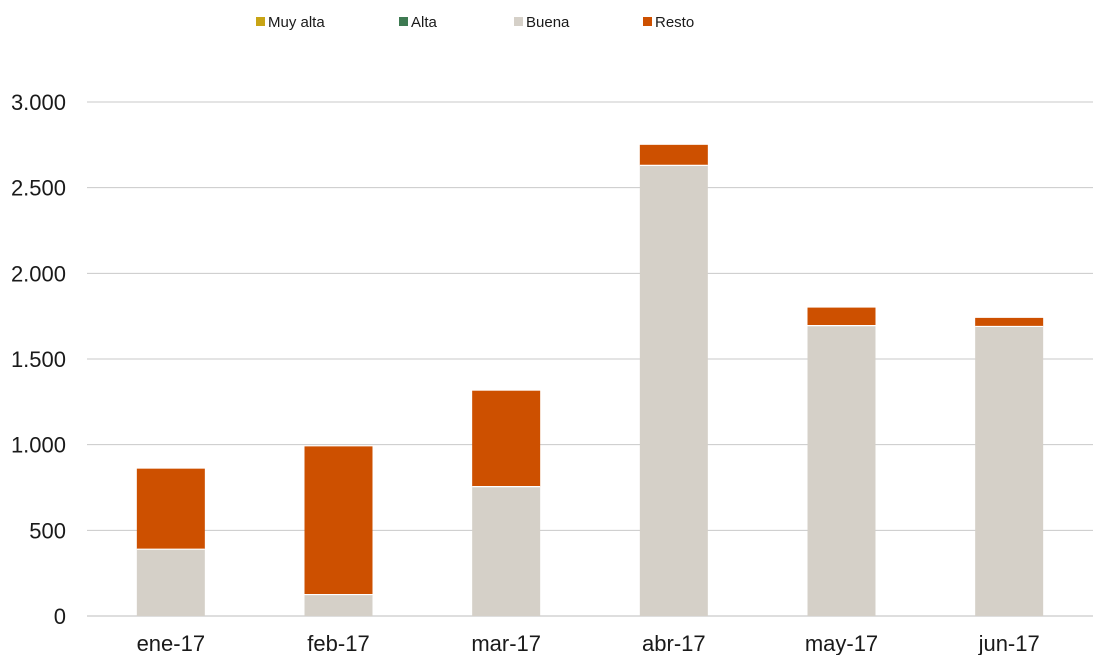 The image size is (1093, 655). I want to click on legend-label: Muy alta, so click(296, 22).